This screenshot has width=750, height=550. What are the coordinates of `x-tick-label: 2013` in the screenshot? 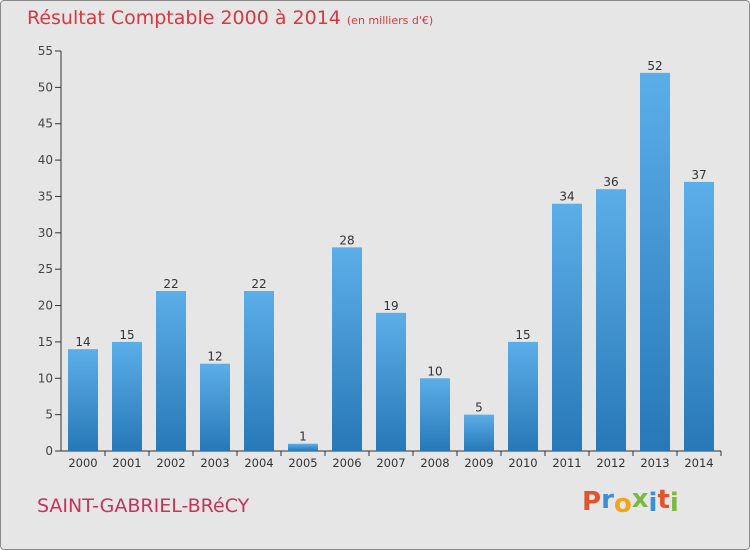 It's located at (654, 463).